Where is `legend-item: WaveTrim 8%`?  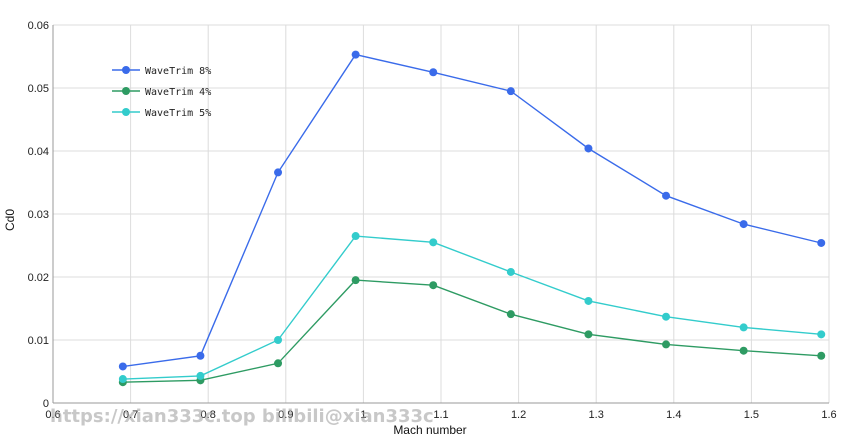 legend-item: WaveTrim 8% is located at coordinates (161, 71).